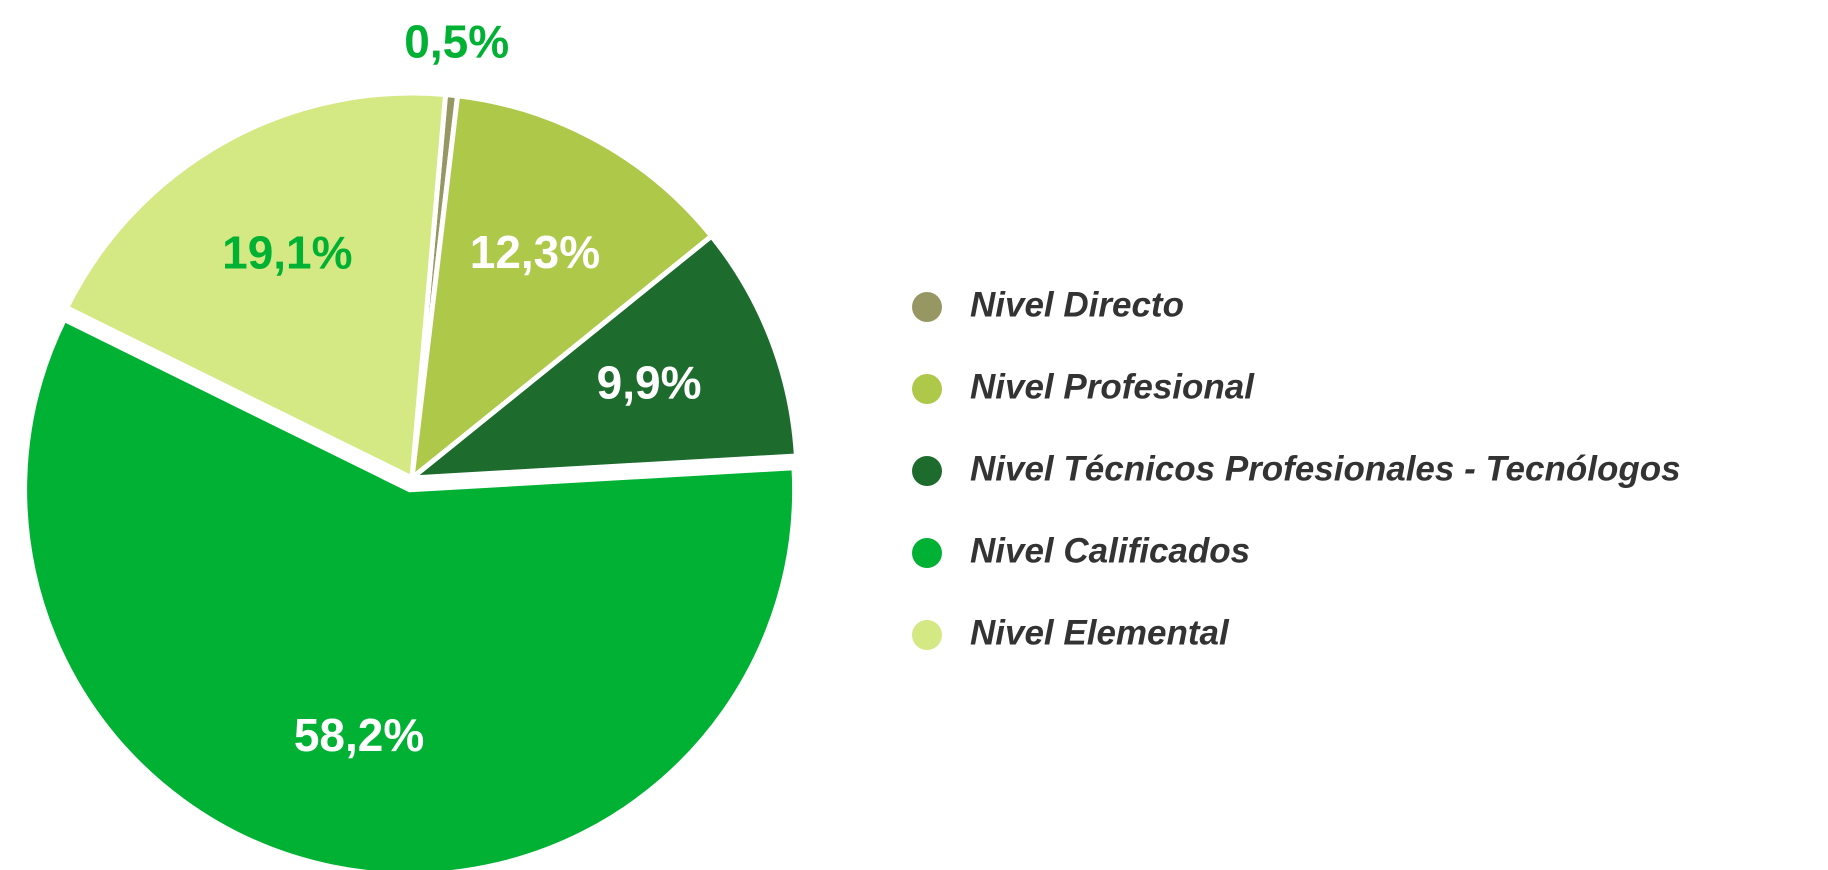  Describe the element at coordinates (287, 253) in the screenshot. I see `data-label: 19,1%` at that location.